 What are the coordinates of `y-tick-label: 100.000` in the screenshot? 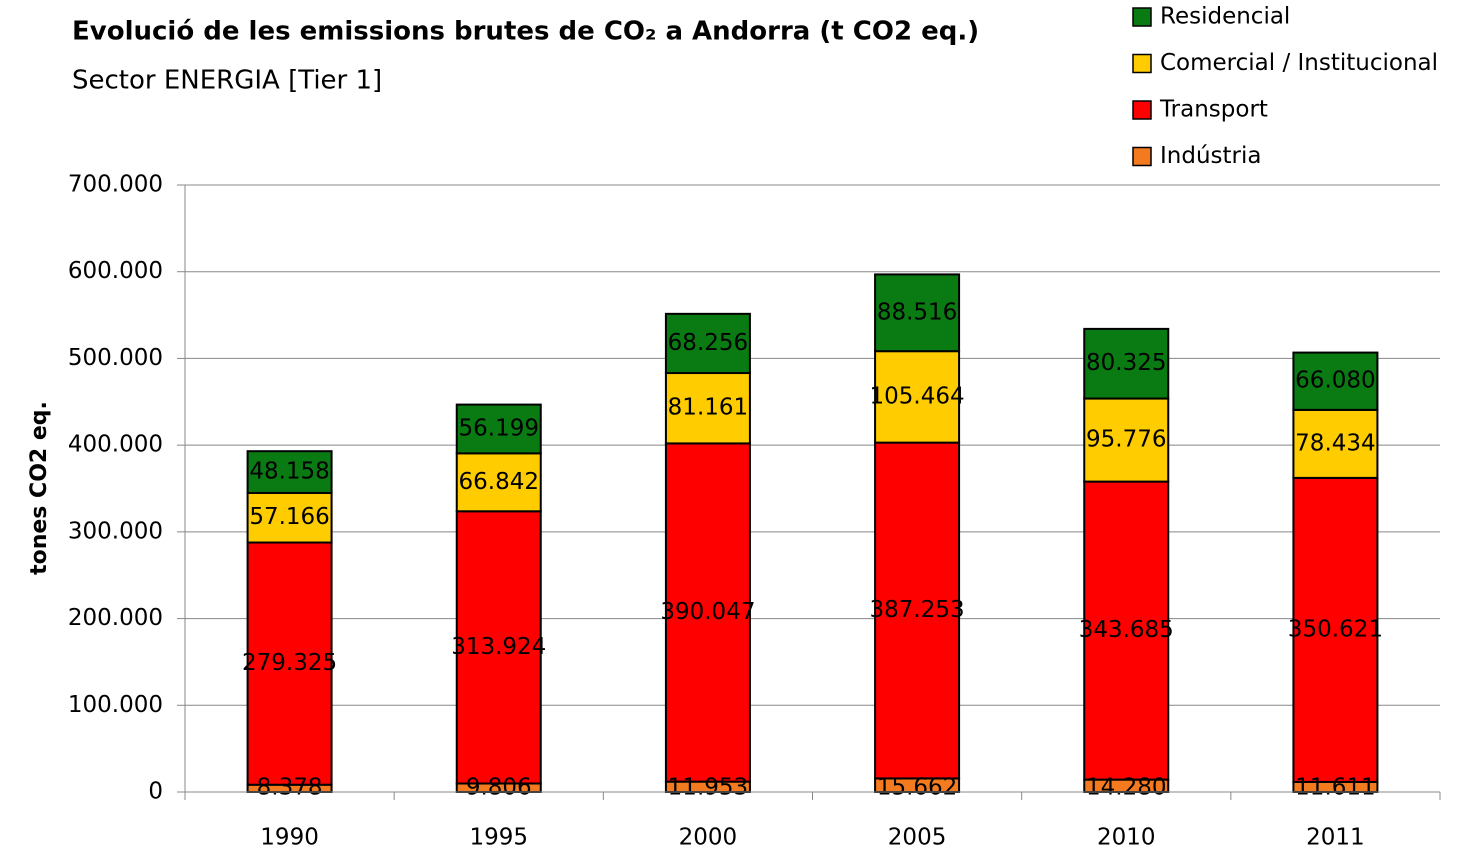 It's located at (115, 705).